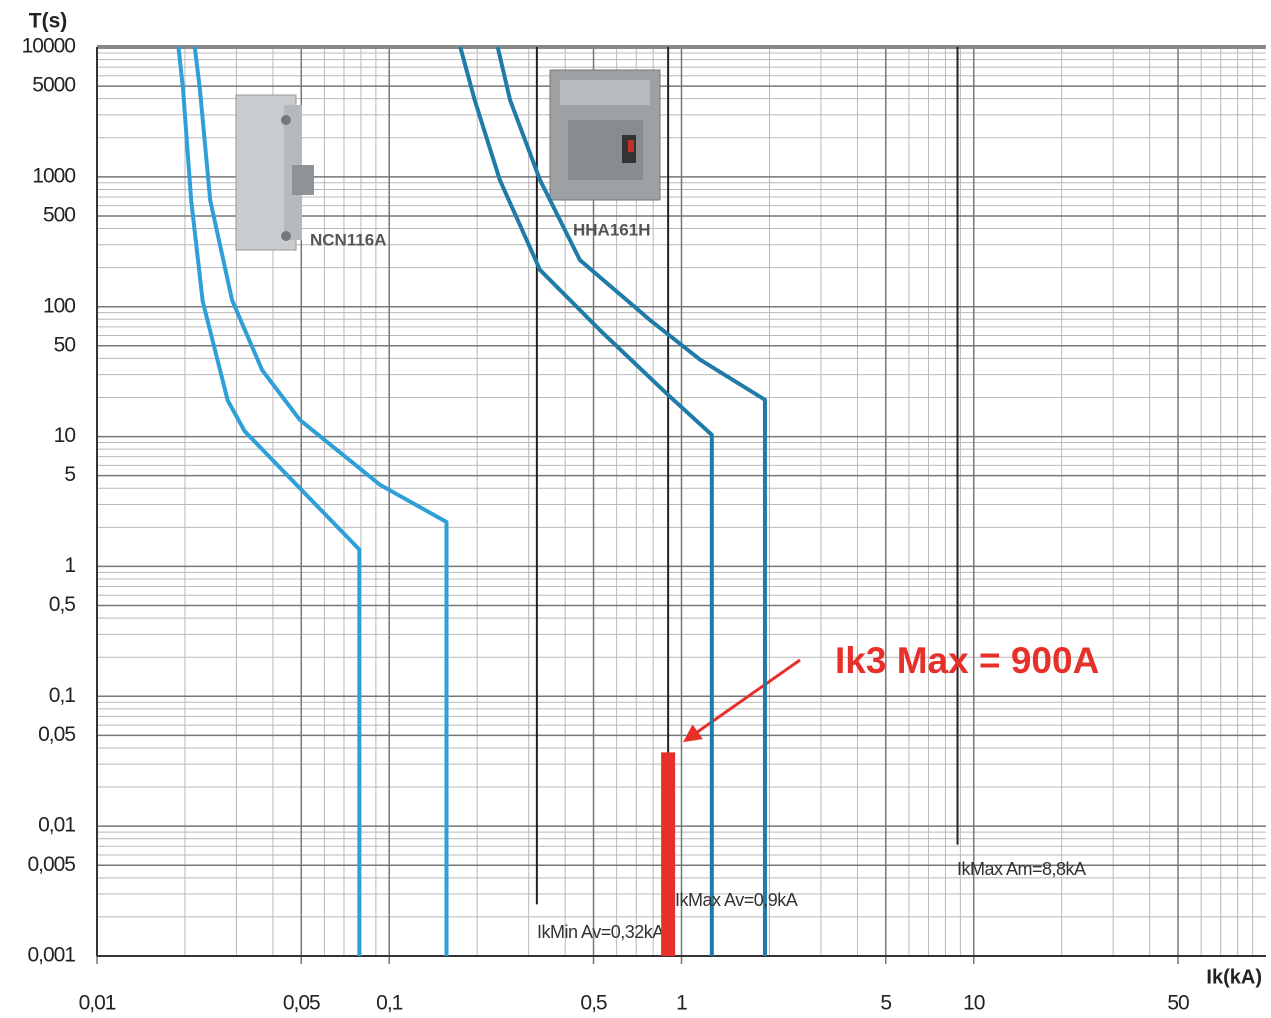 Image resolution: width=1271 pixels, height=1018 pixels. I want to click on annotation-arrow, so click(742, 700).